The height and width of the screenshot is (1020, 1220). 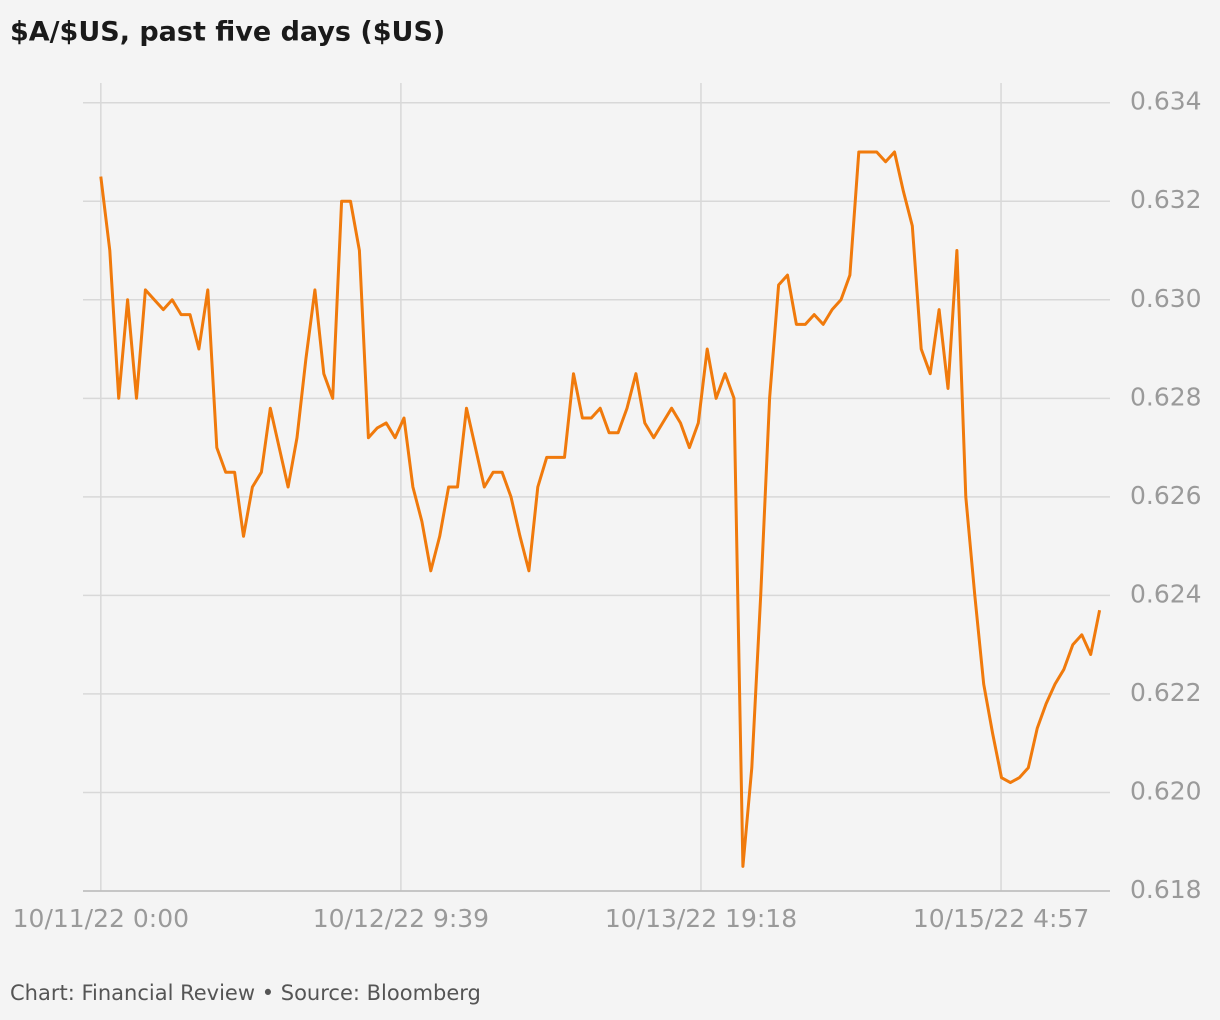 What do you see at coordinates (701, 918) in the screenshot?
I see `x-tick-label: 10/13/22 19:18` at bounding box center [701, 918].